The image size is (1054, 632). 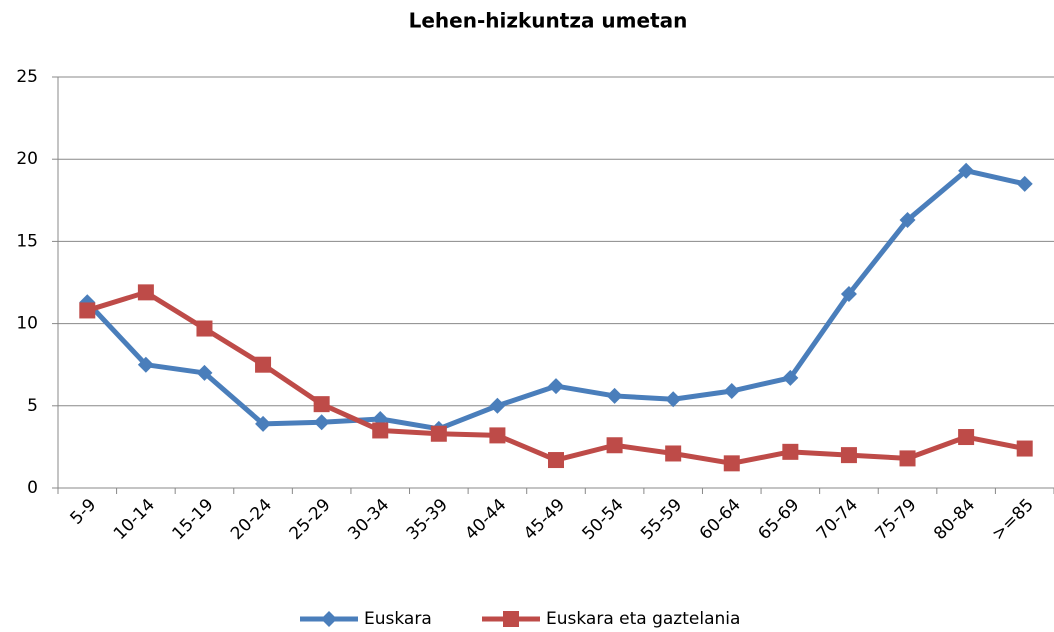 I want to click on x-tick-label: 65-69, so click(x=778, y=519).